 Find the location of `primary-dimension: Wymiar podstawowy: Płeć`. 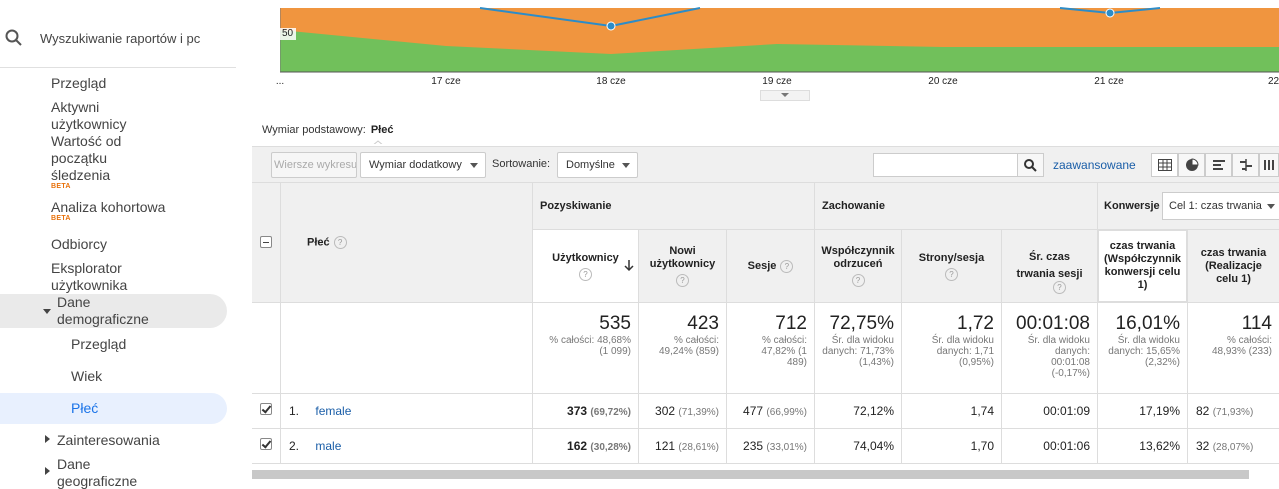

primary-dimension: Wymiar podstawowy: Płeć is located at coordinates (327, 130).